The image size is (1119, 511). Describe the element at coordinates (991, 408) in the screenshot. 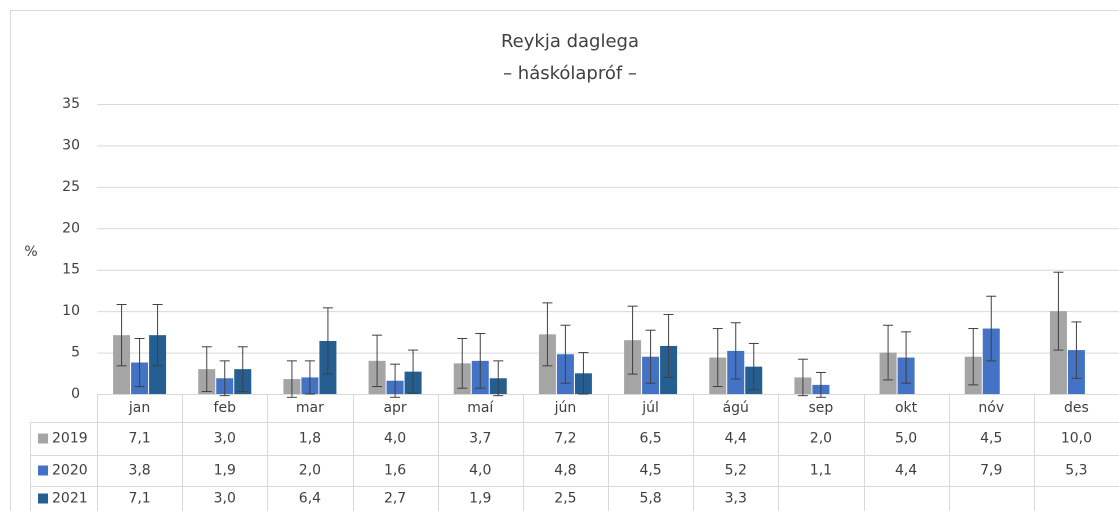

I see `x-tick-label: nóv` at that location.